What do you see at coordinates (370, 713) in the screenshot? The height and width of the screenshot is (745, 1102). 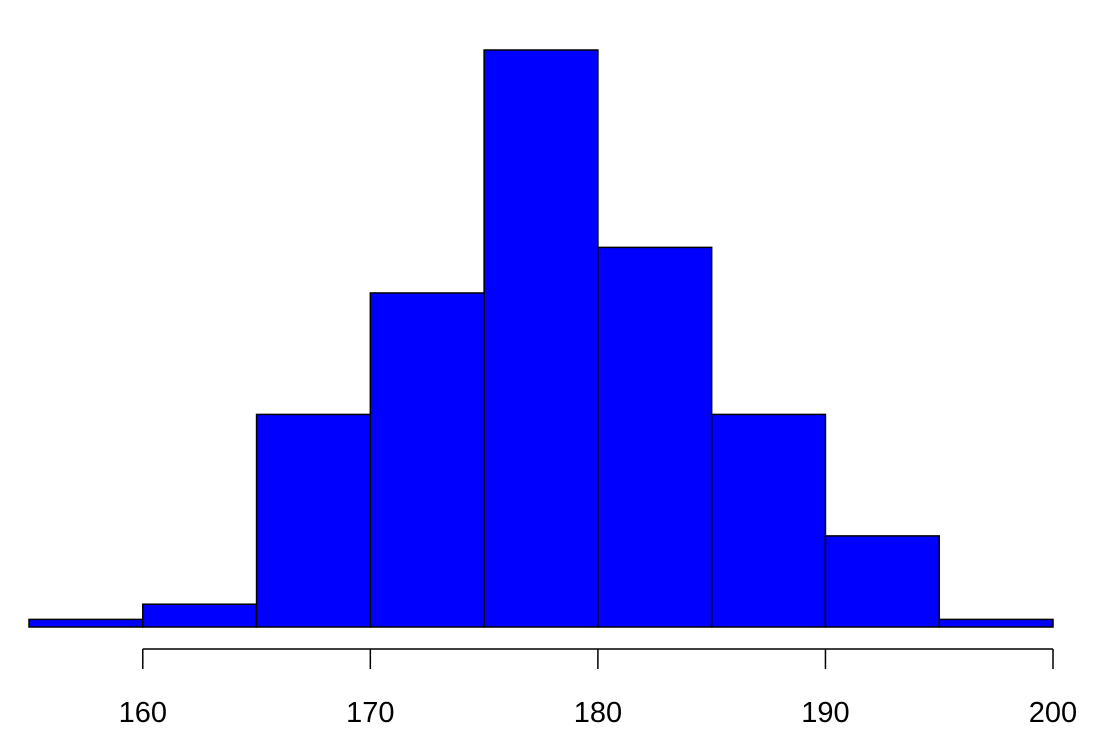 I see `x-tick-label: 170` at bounding box center [370, 713].